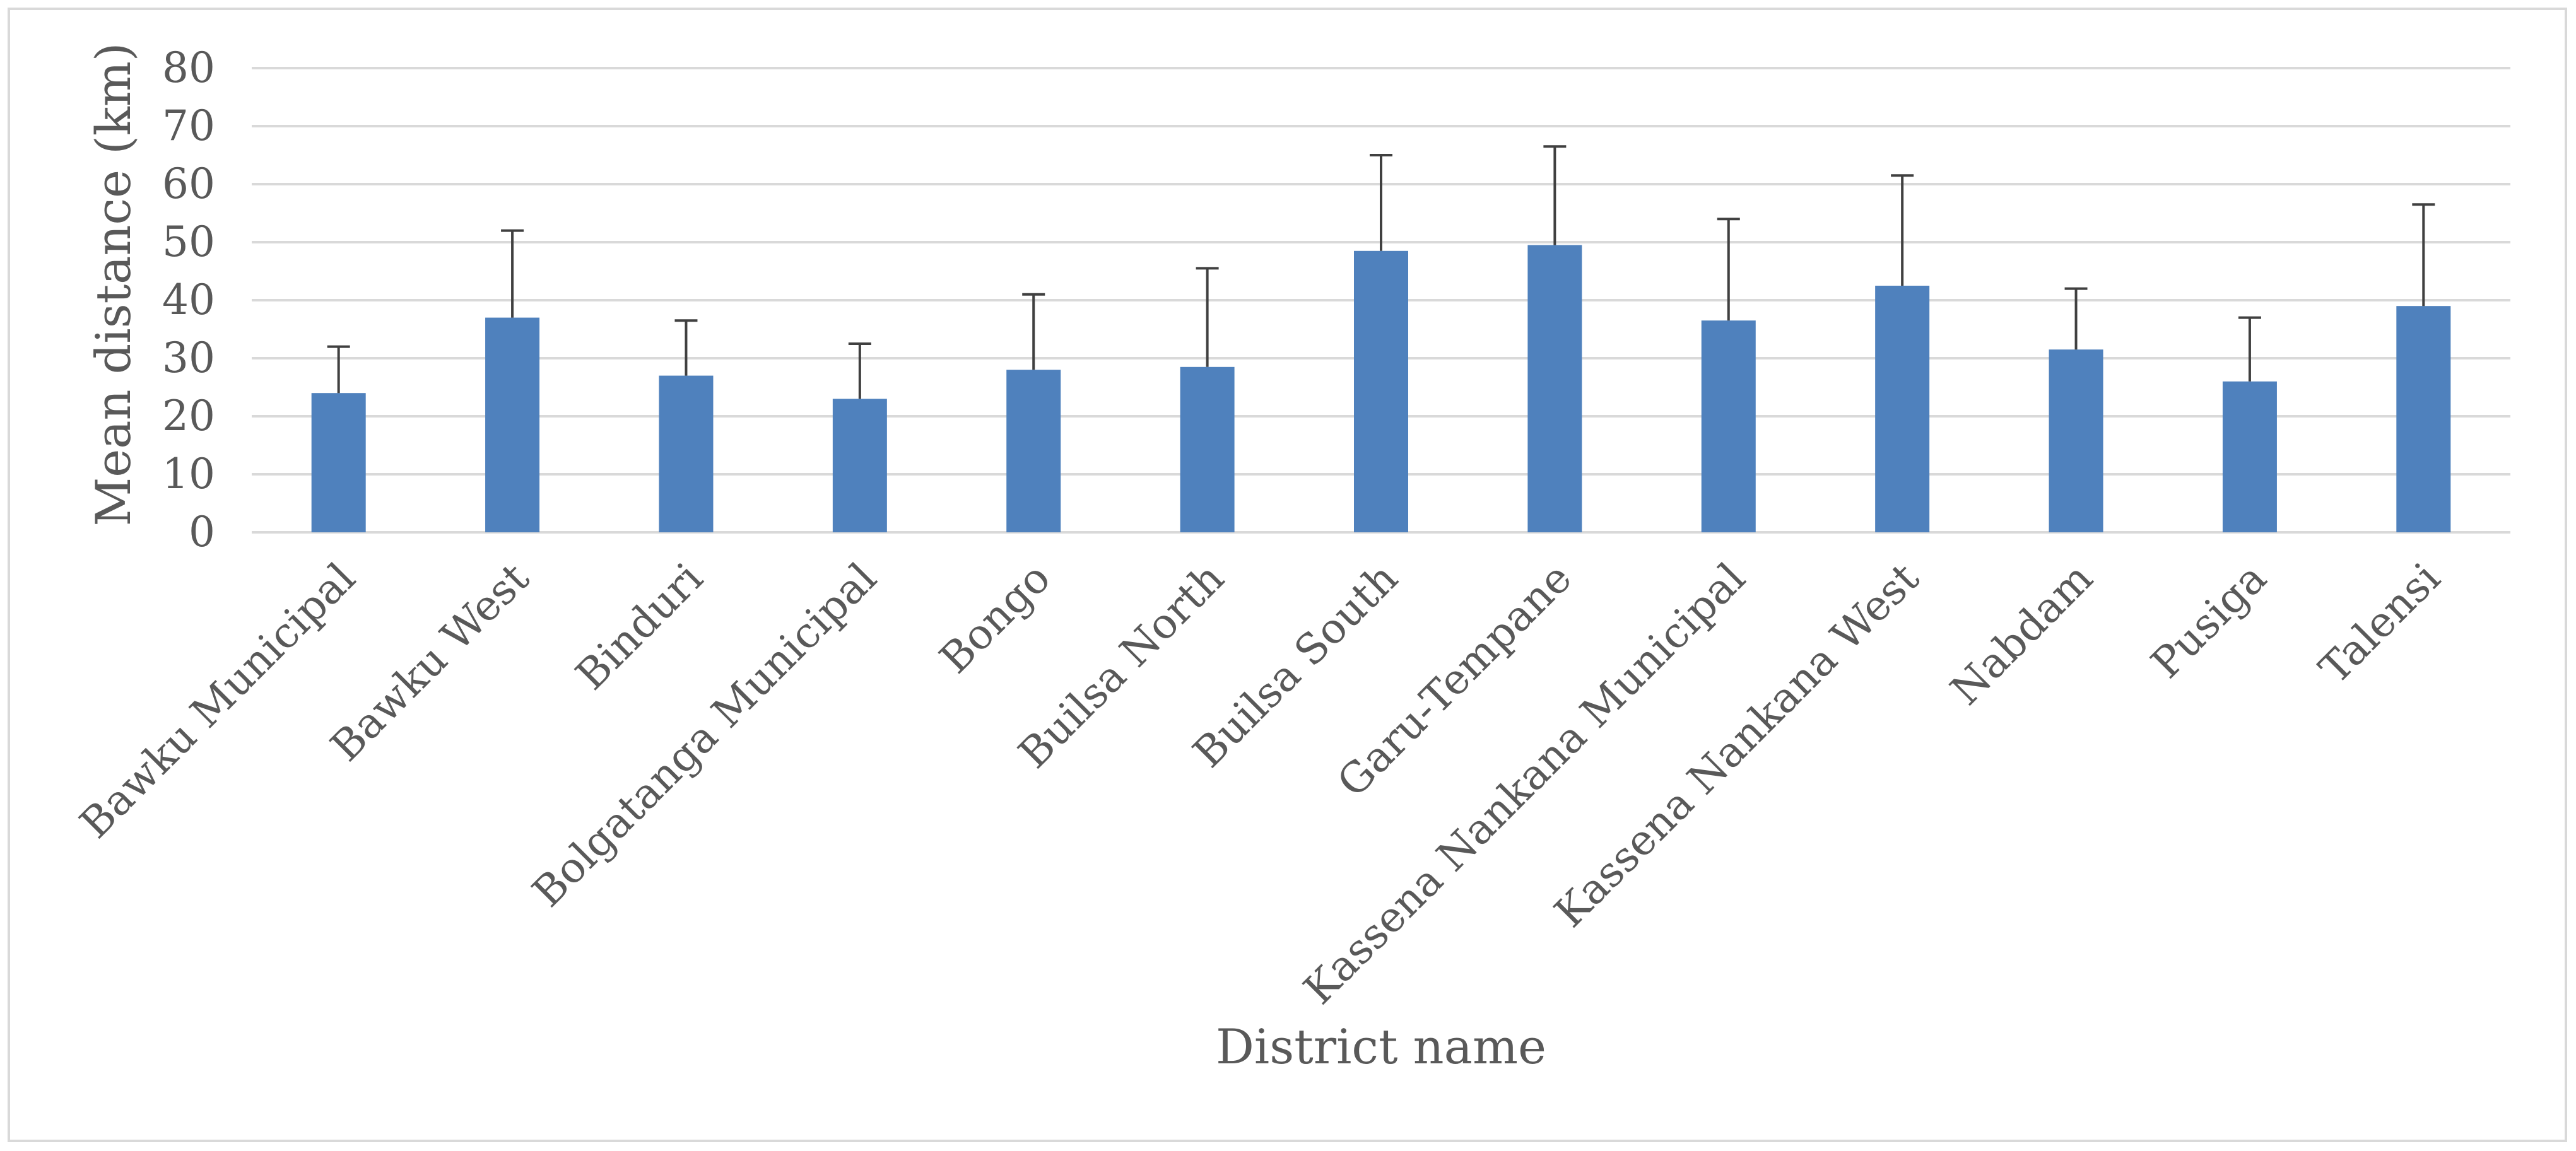 This screenshot has width=2576, height=1151. What do you see at coordinates (704, 735) in the screenshot?
I see `x-category-label: Bolgatanga Municipal` at bounding box center [704, 735].